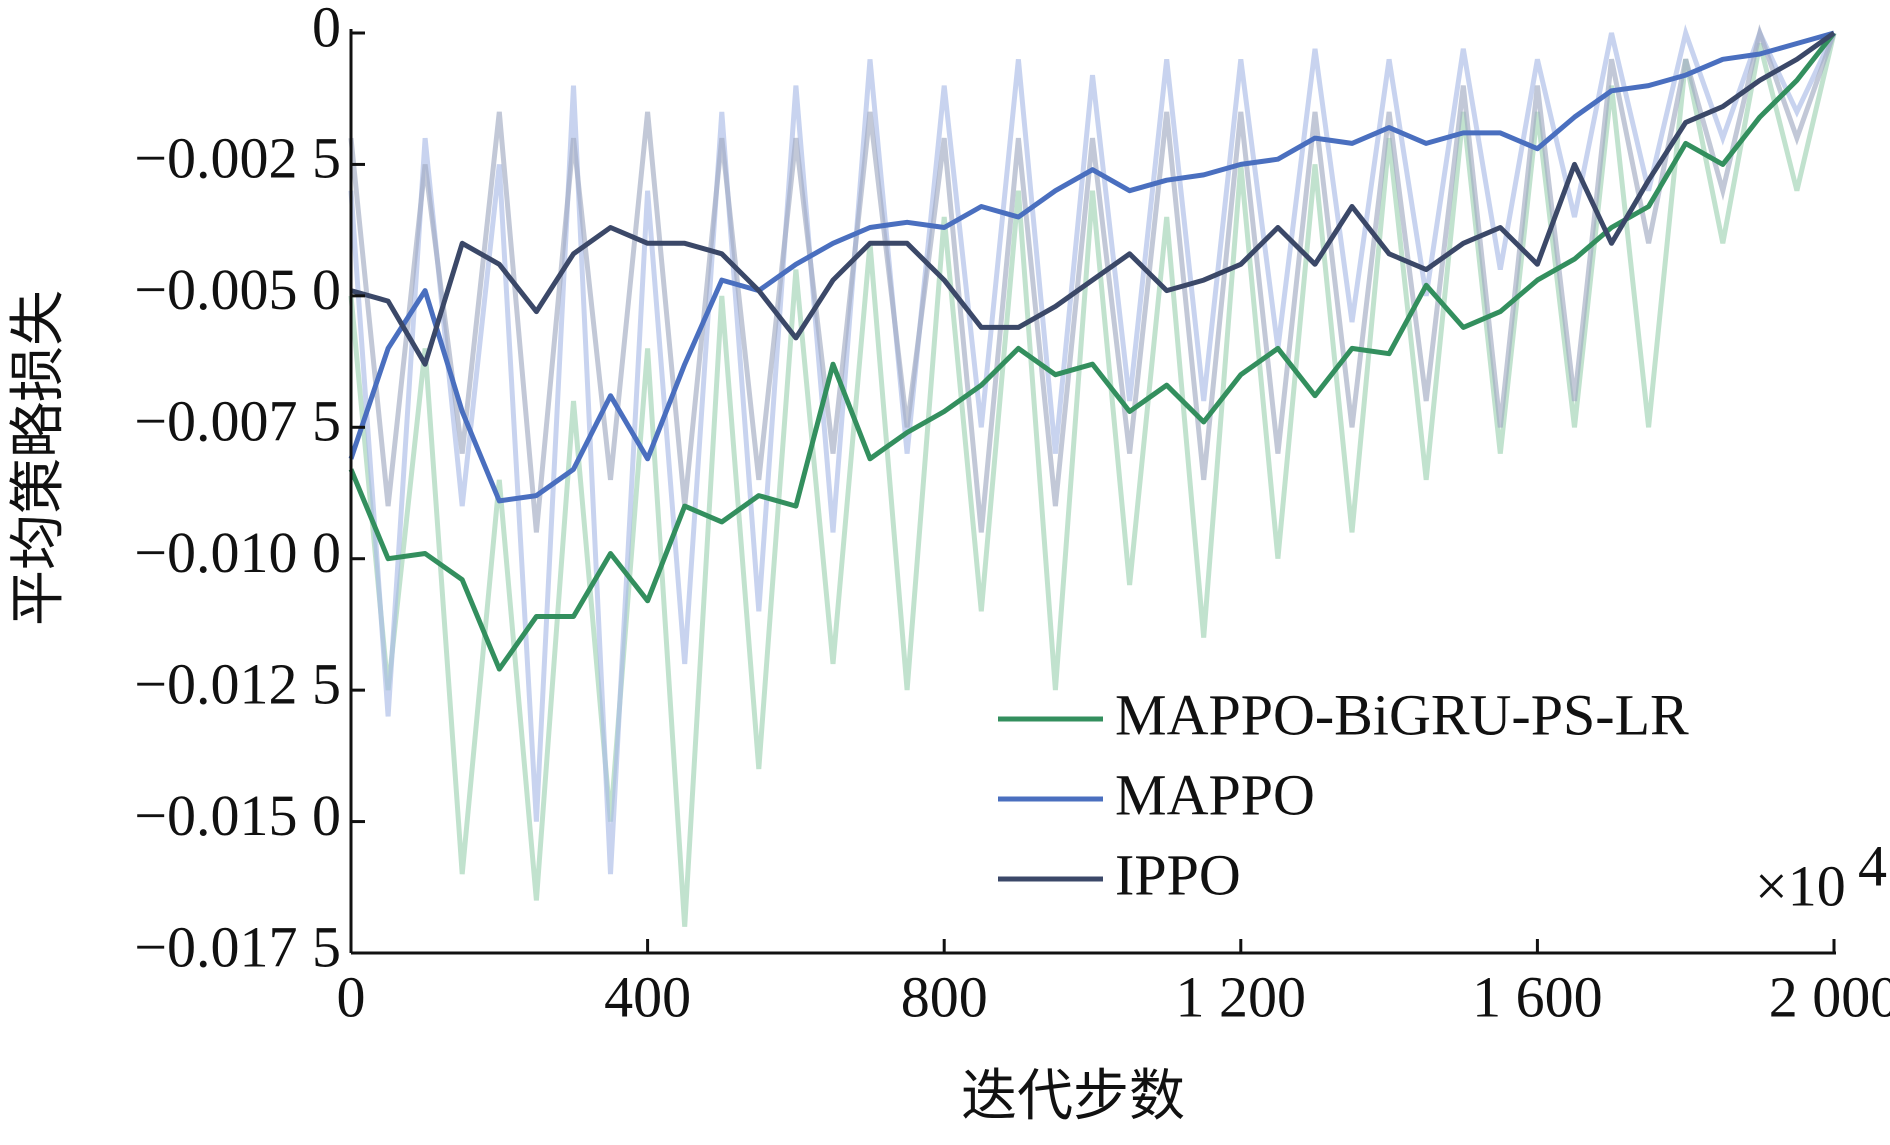  I want to click on x-tick-label: 800, so click(944, 996).